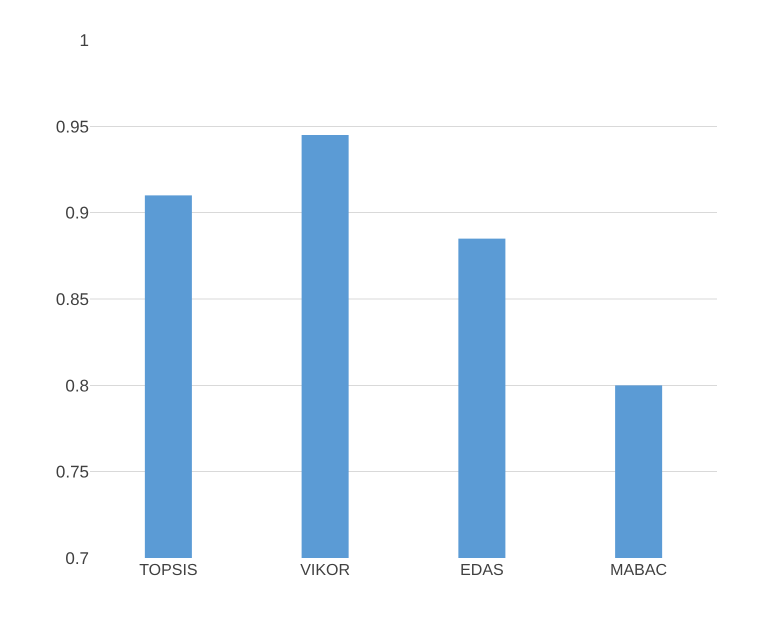  I want to click on y-tick-label: 0.95, so click(72, 126).